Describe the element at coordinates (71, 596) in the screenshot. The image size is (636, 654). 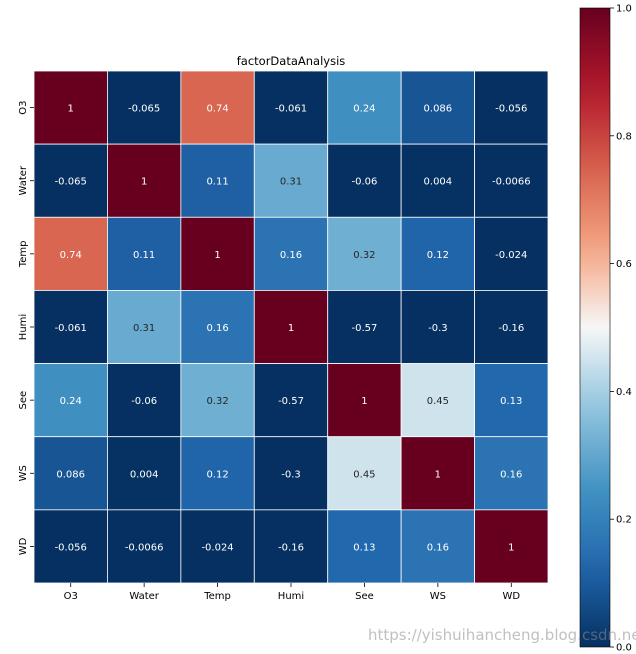
I see `x-tick-label: O3` at that location.